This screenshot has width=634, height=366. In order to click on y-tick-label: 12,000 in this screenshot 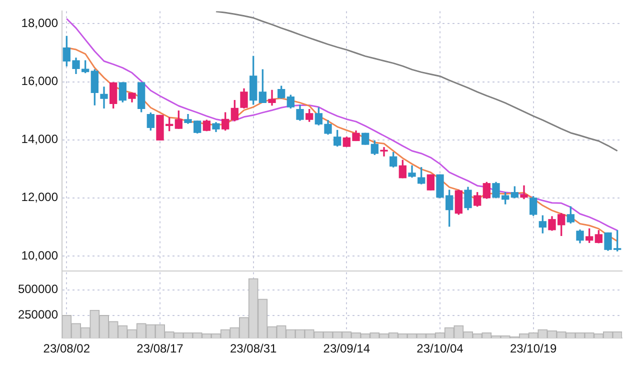, I will do `click(39, 197)`.